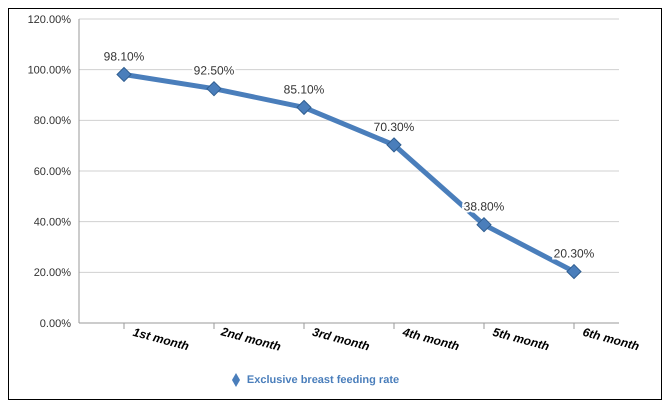 The height and width of the screenshot is (410, 668). Describe the element at coordinates (430, 339) in the screenshot. I see `x-tick-label: 4th month` at that location.